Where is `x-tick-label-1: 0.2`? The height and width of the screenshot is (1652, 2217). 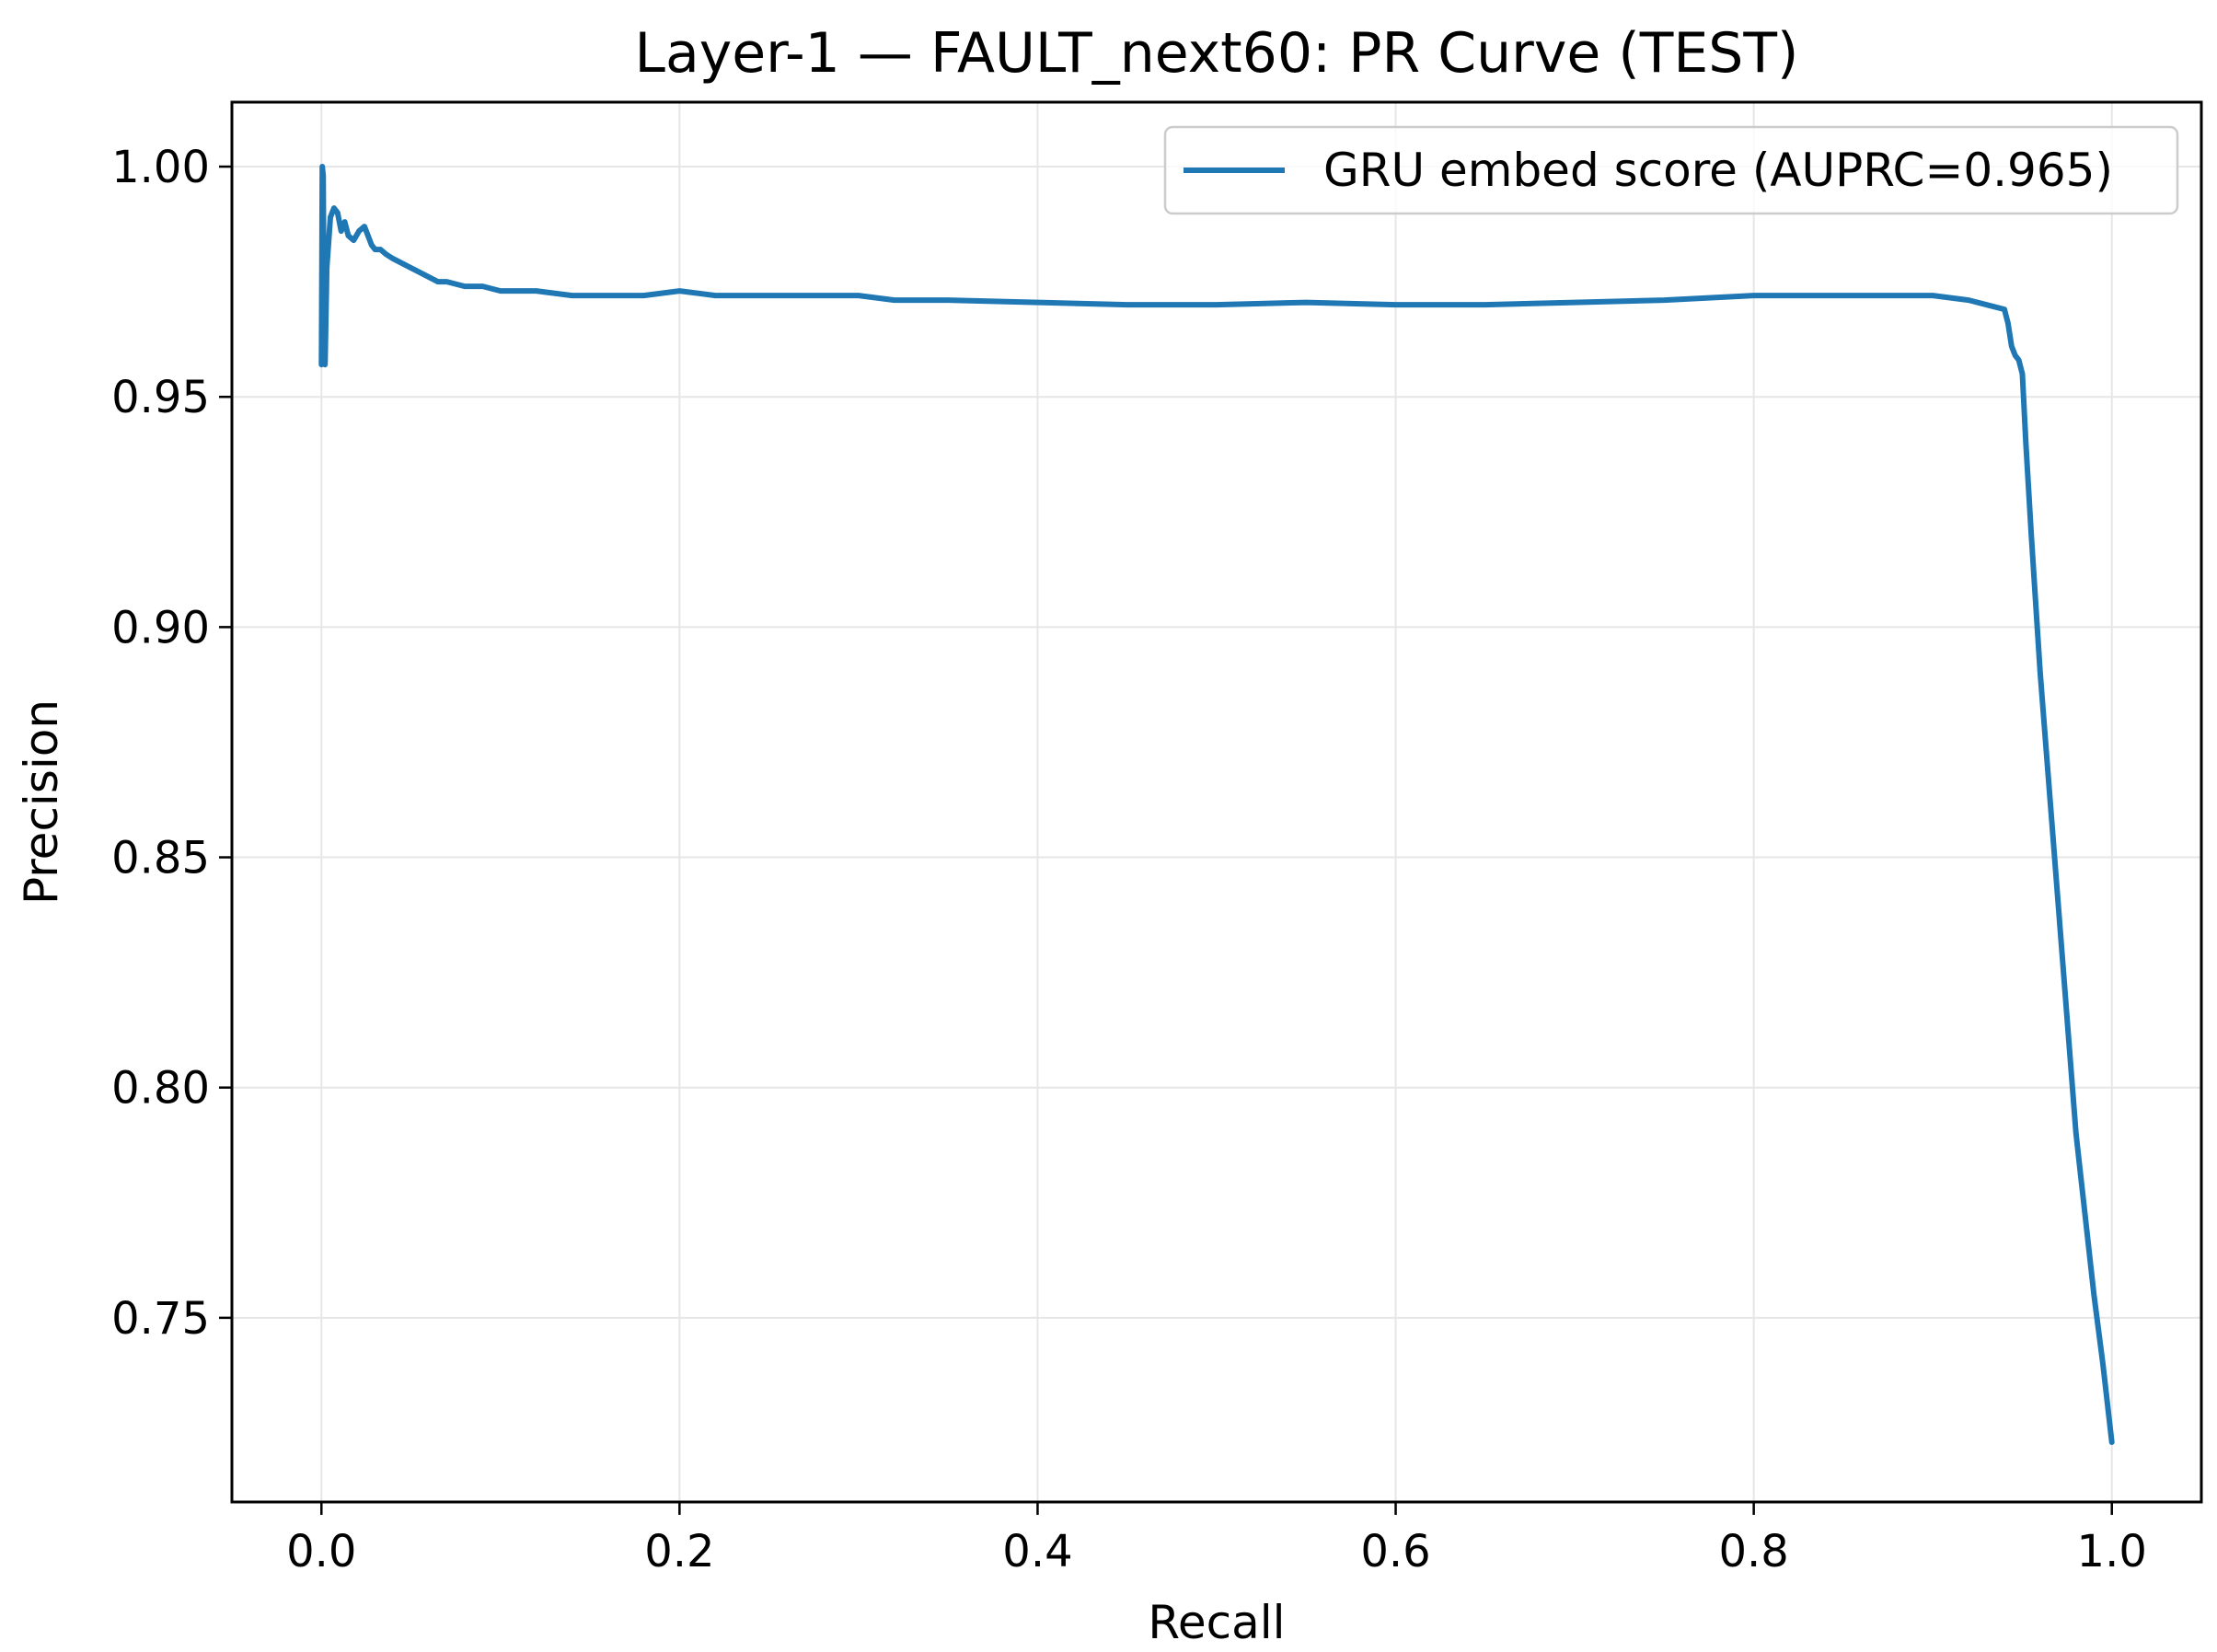
x-tick-label-1: 0.2 is located at coordinates (679, 1551).